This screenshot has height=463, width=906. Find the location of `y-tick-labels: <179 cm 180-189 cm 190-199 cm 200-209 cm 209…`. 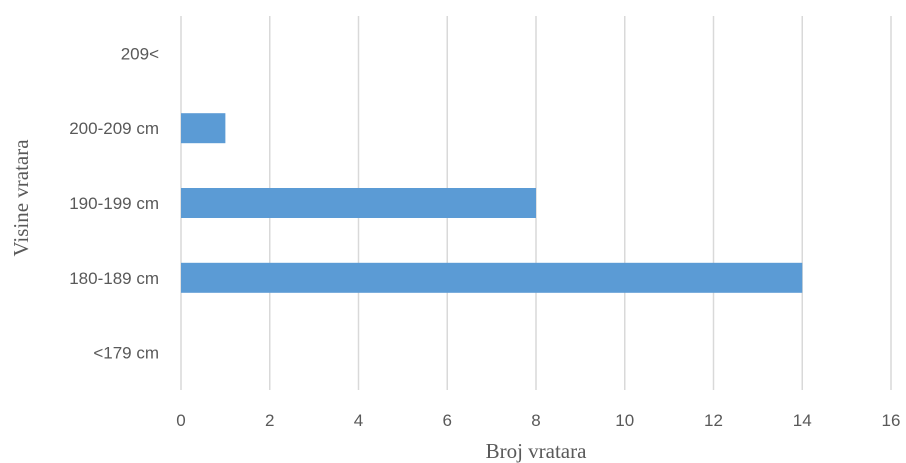

y-tick-labels: <179 cm 180-189 cm 190-199 cm 200-209 cm 209… is located at coordinates (114, 203).